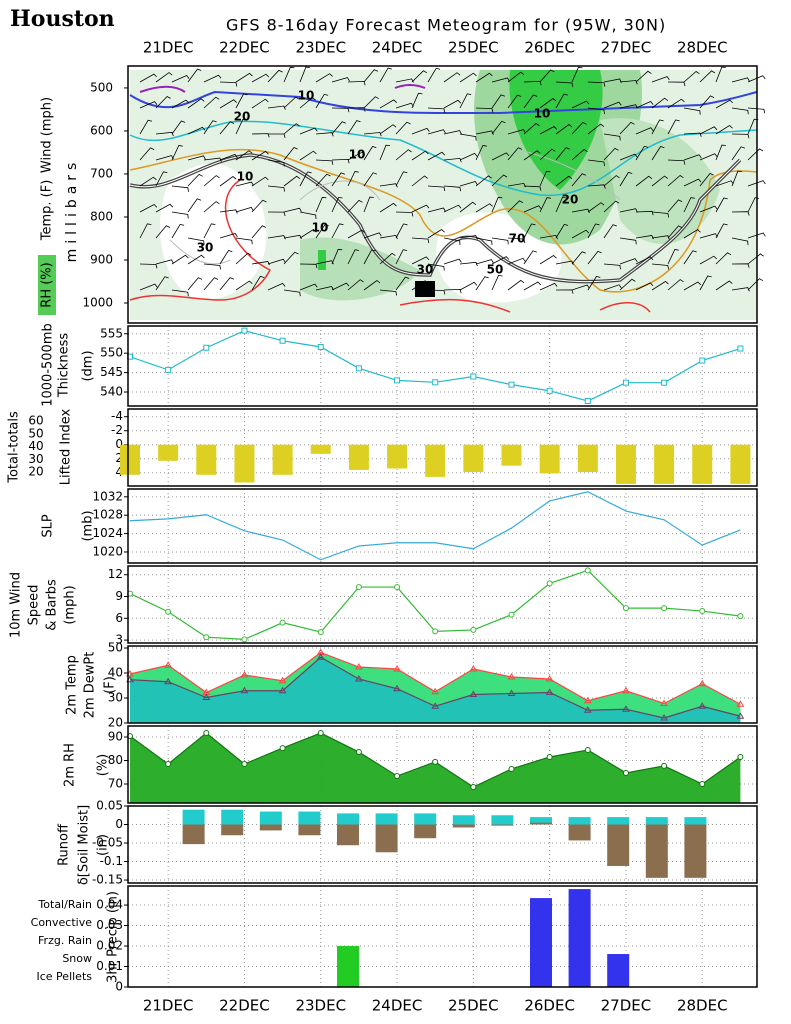 Image resolution: width=791 pixels, height=1024 pixels. What do you see at coordinates (435, 690) in the screenshot?
I see `area-fill` at bounding box center [435, 690].